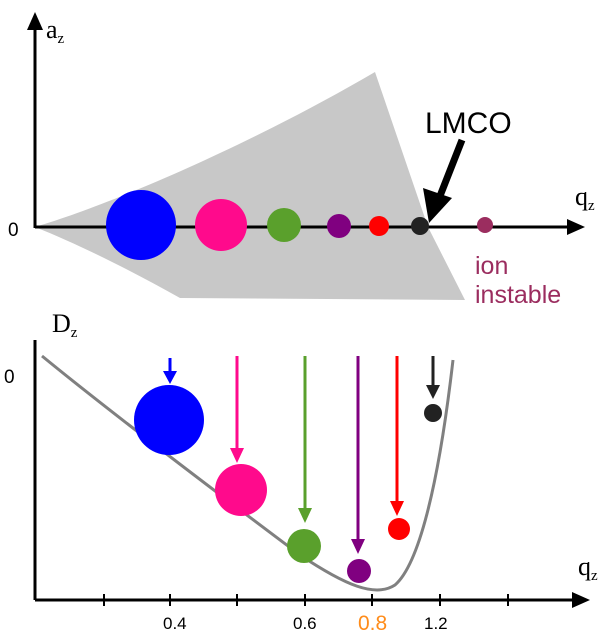 This screenshot has height=637, width=605. What do you see at coordinates (485, 225) in the screenshot?
I see `ion-unstable-top` at bounding box center [485, 225].